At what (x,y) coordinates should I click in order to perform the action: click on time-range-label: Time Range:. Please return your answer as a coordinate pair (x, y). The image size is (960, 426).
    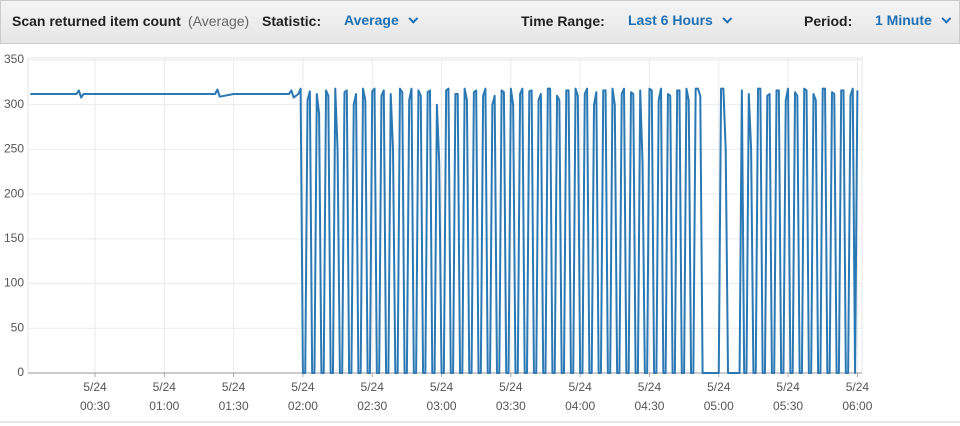
    Looking at the image, I should click on (563, 21).